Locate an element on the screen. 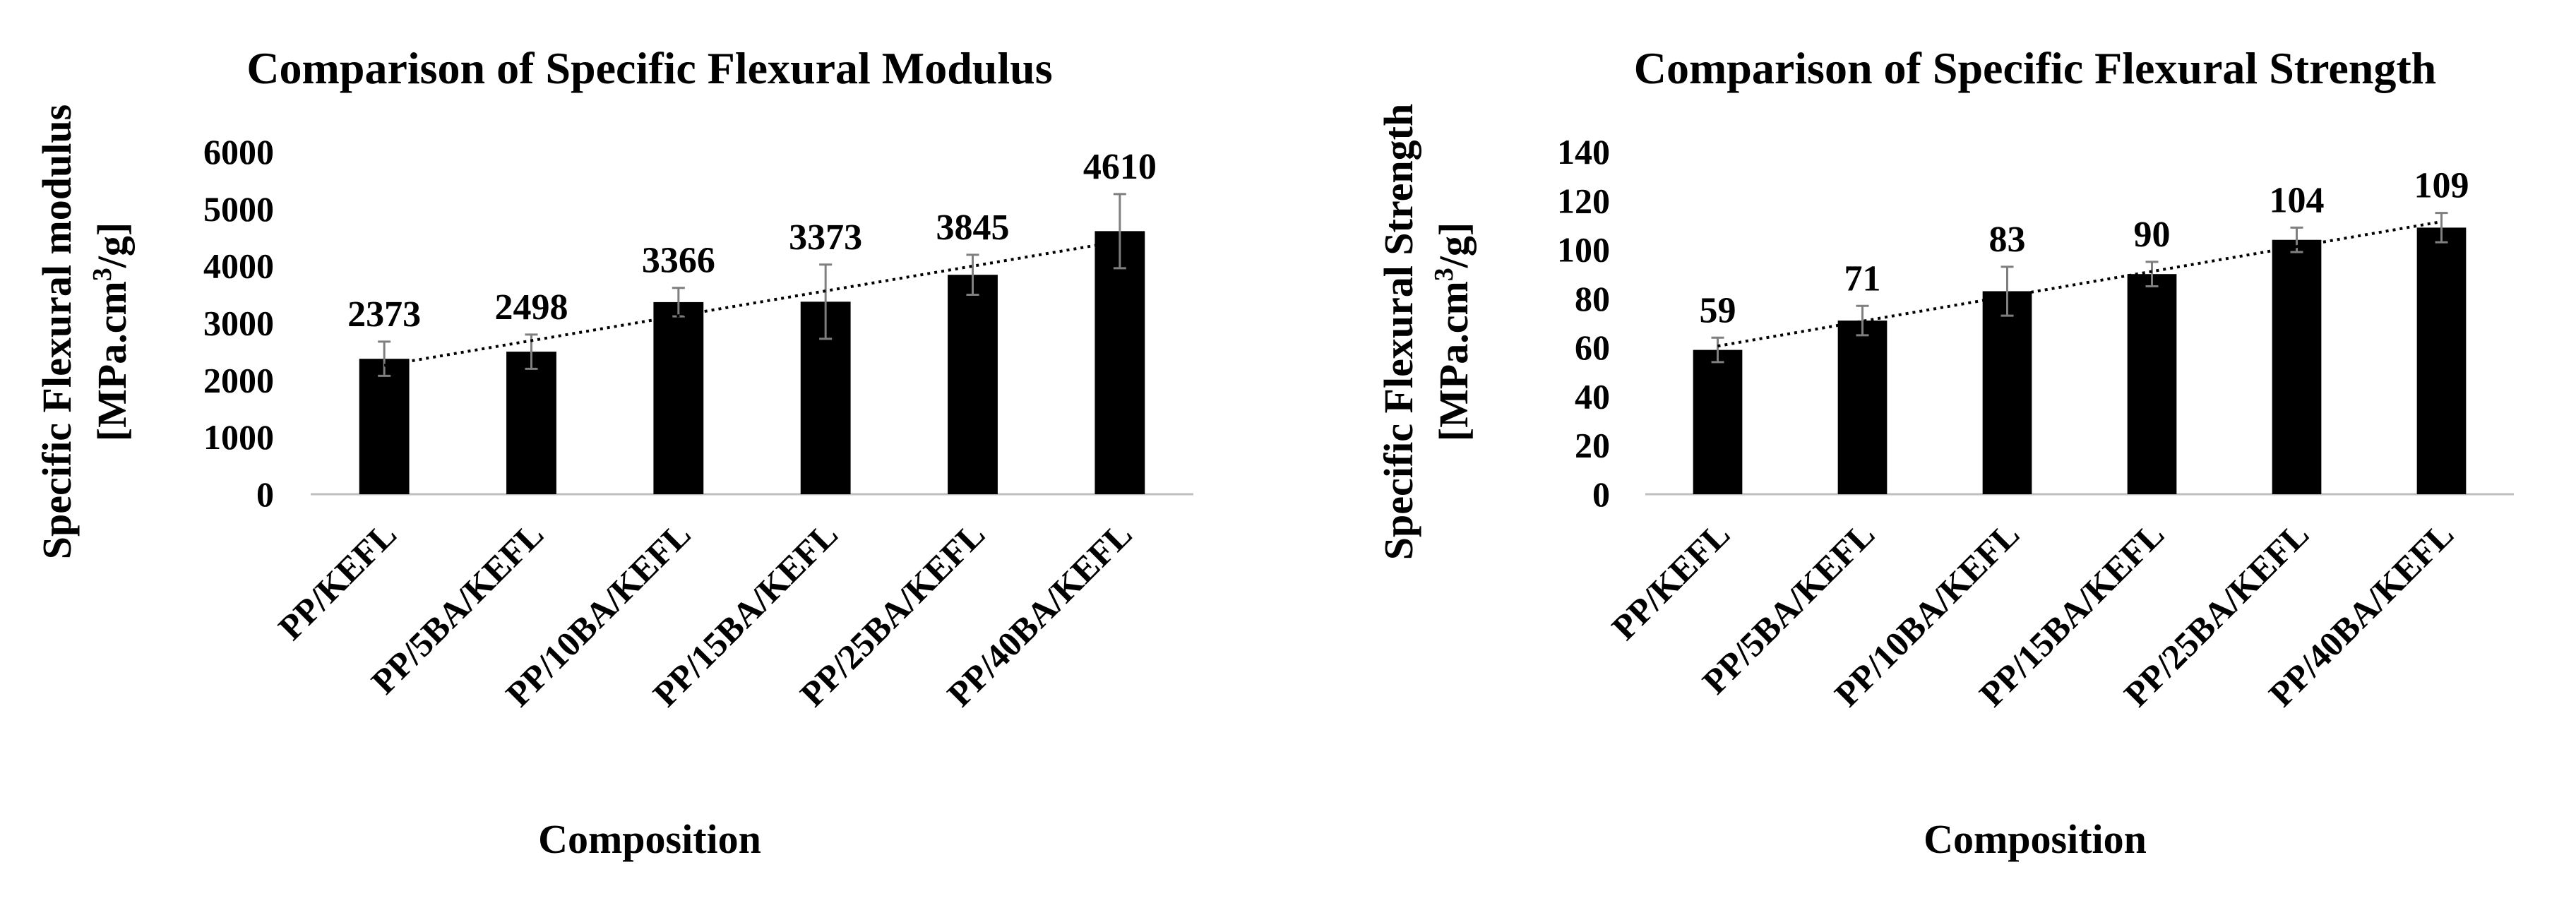  y-tick-label: 4000 is located at coordinates (238, 266).